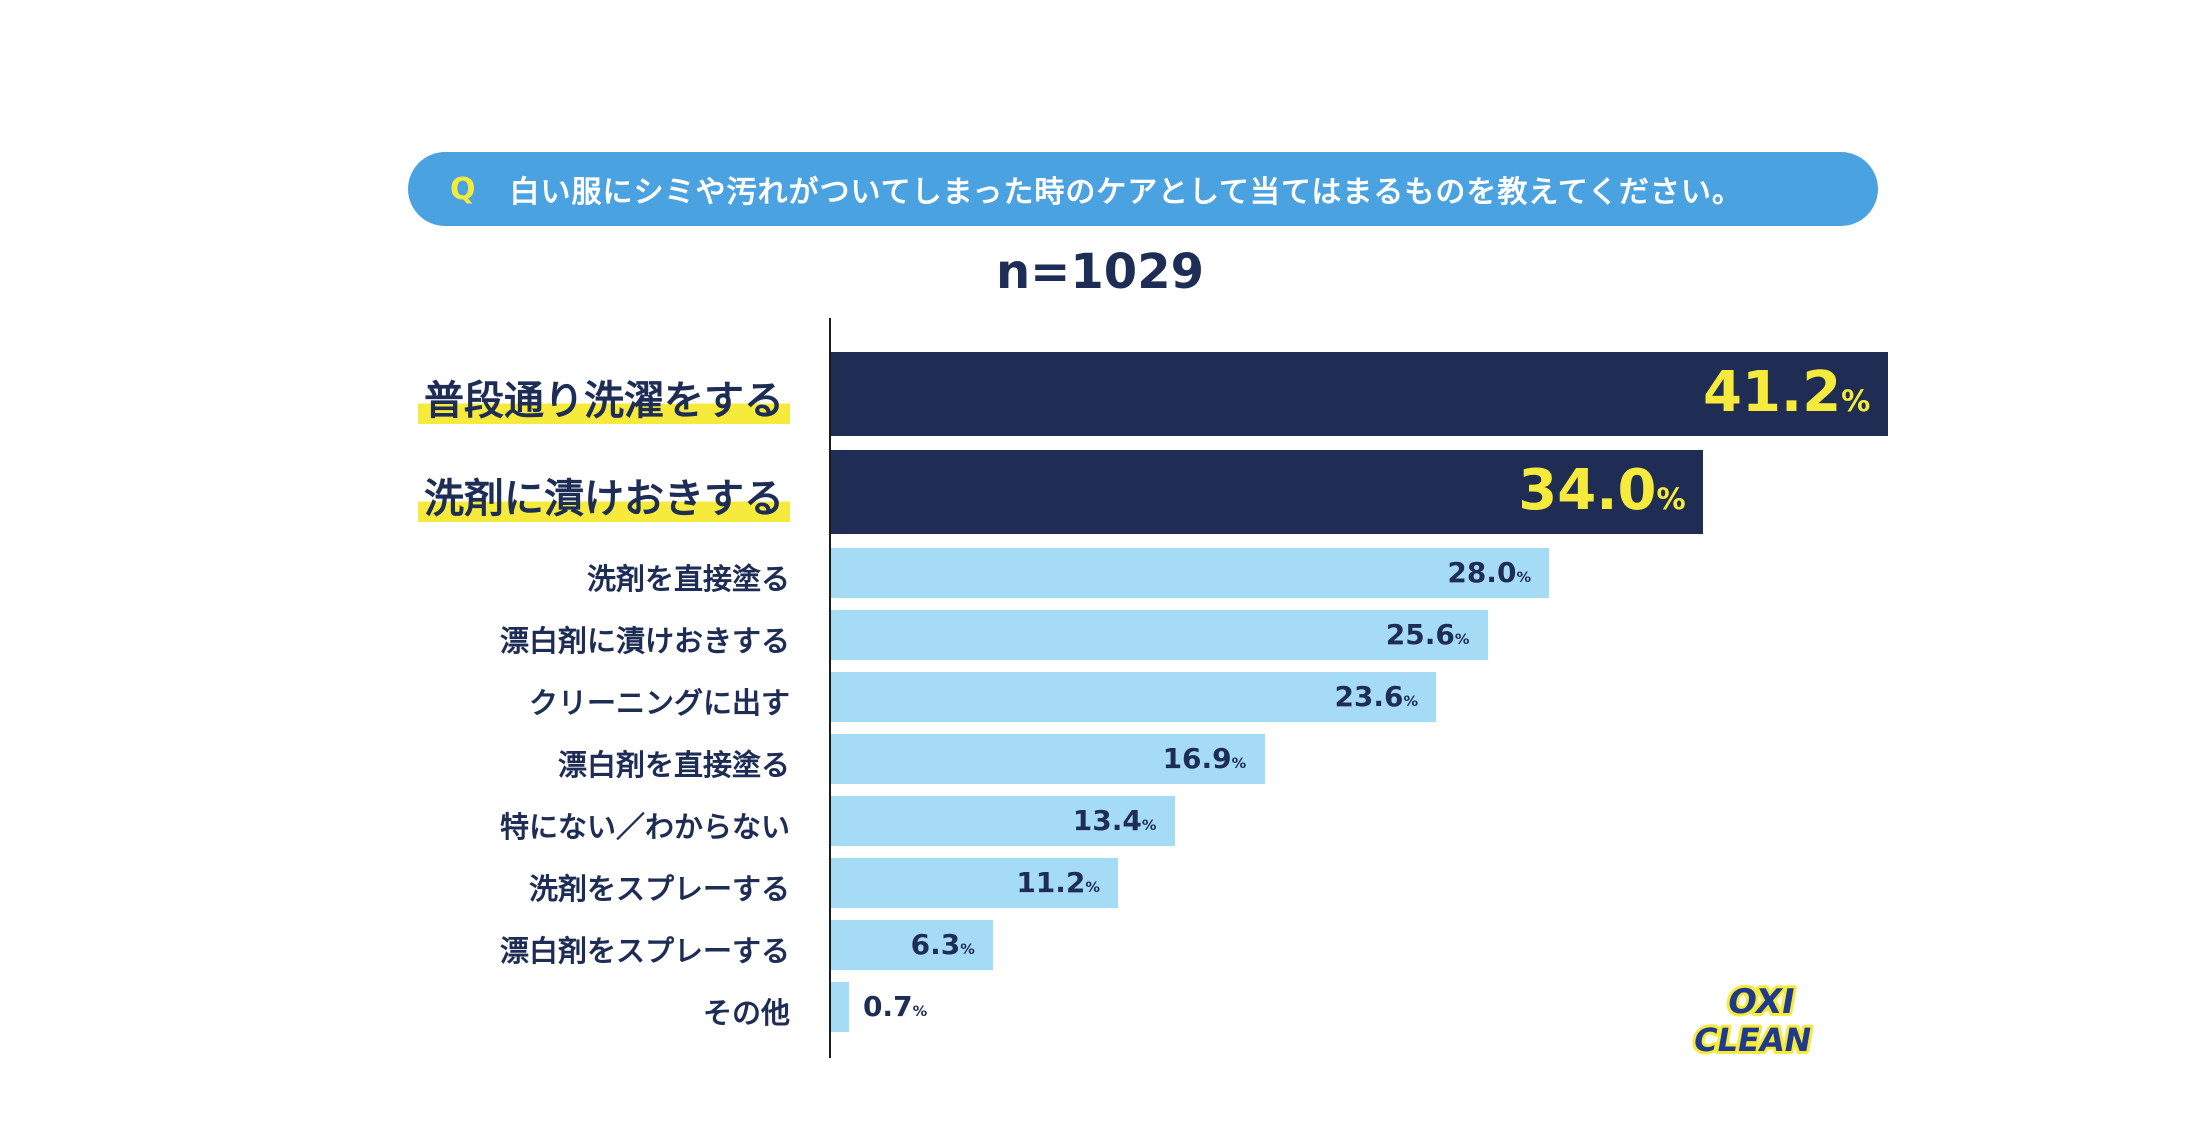 The image size is (2196, 1137). What do you see at coordinates (1376, 696) in the screenshot?
I see `value-label: 23.6%` at bounding box center [1376, 696].